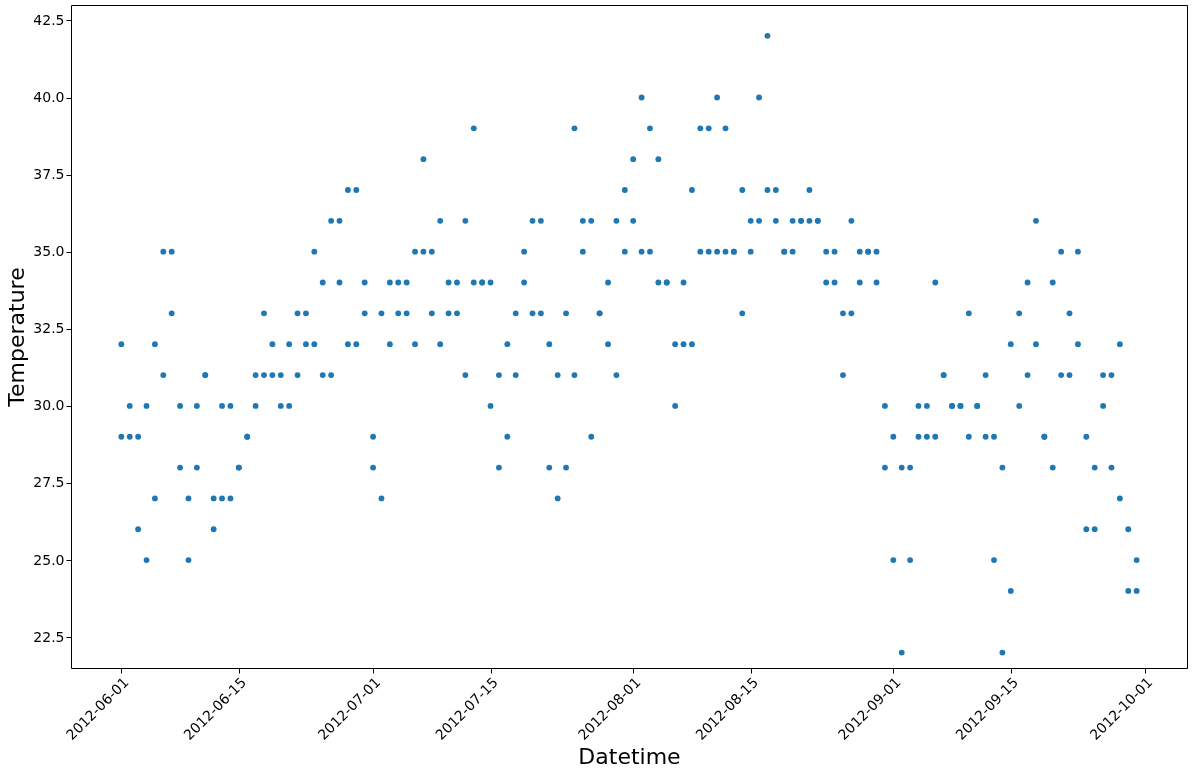 This screenshot has width=1192, height=773. I want to click on x-axis-title: Datetime, so click(629, 756).